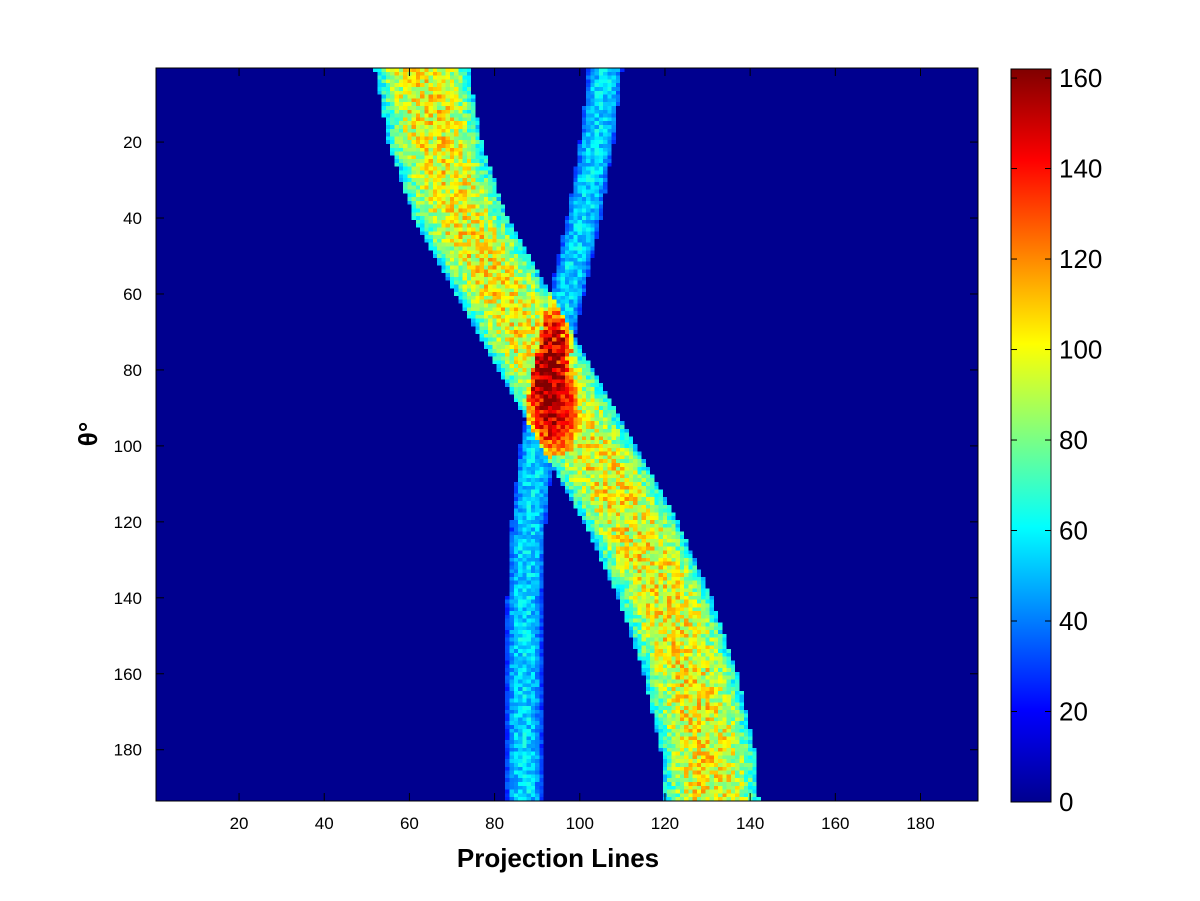 This screenshot has width=1200, height=901. What do you see at coordinates (750, 823) in the screenshot?
I see `x-tick-label: 140` at bounding box center [750, 823].